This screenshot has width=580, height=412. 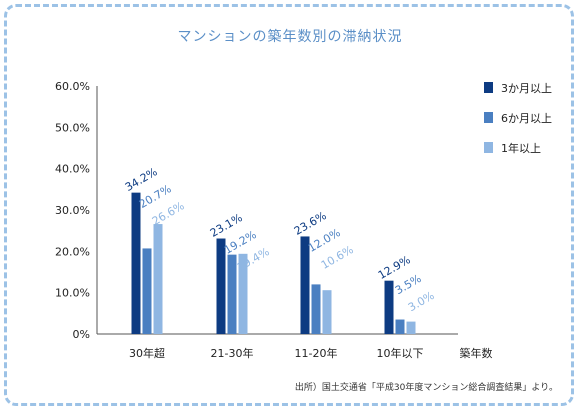 What do you see at coordinates (408, 284) in the screenshot?
I see `data-label: 3.5%` at bounding box center [408, 284].